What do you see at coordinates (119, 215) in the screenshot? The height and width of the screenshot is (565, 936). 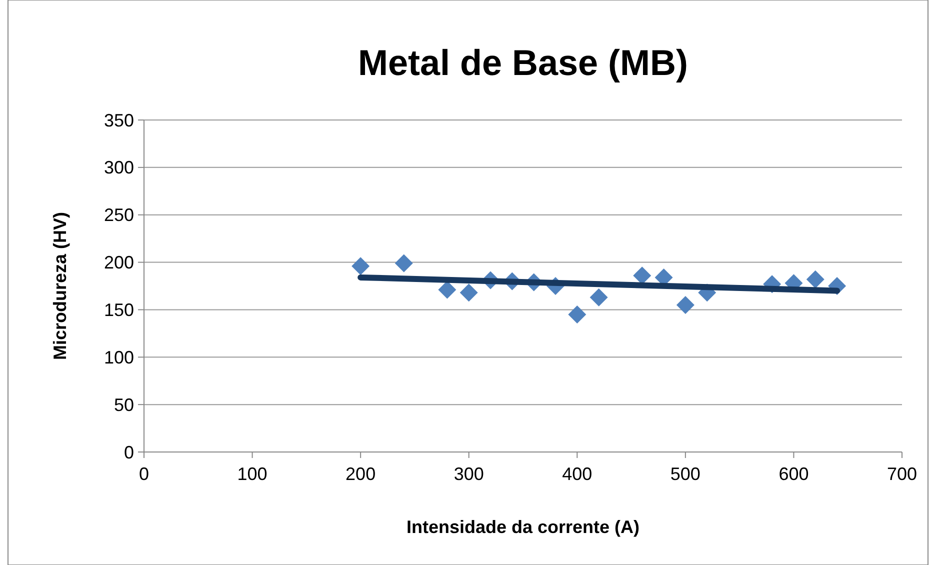 I see `y-tick-label: 250` at bounding box center [119, 215].